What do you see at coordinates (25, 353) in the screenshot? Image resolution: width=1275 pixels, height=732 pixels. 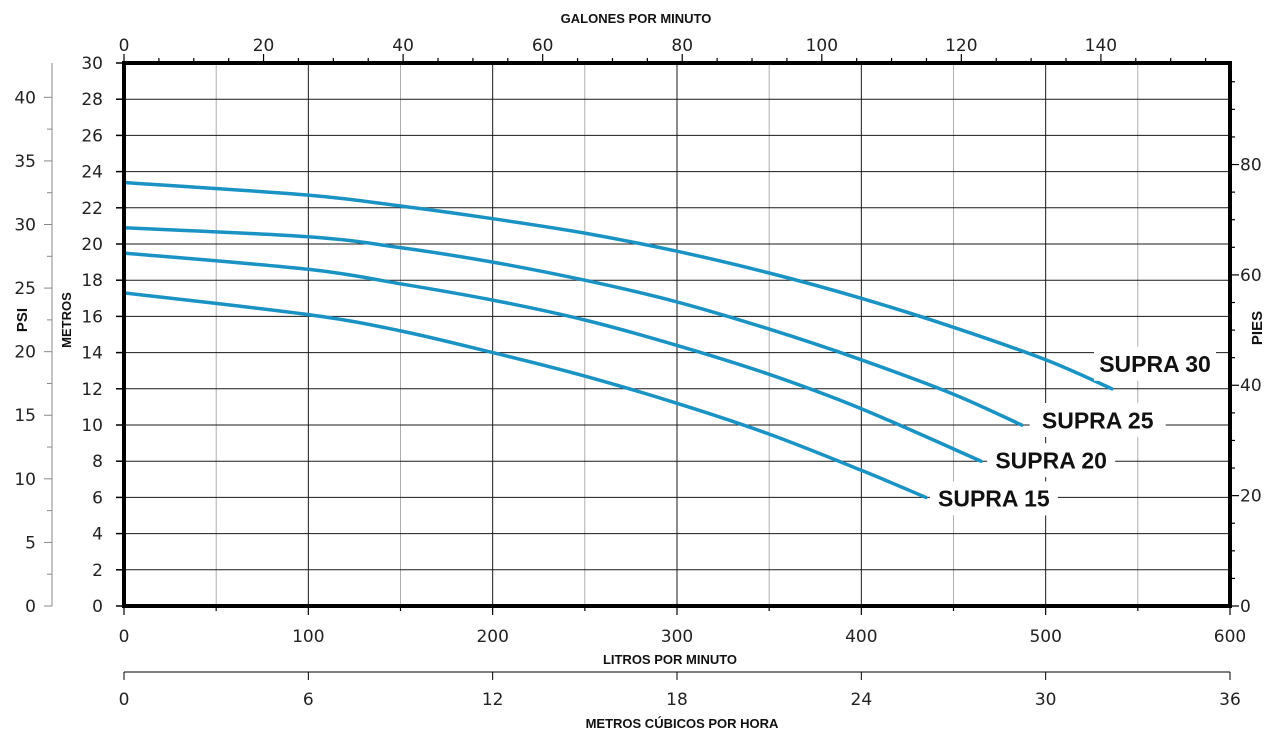 I see `y-left2-tick-label: 20` at bounding box center [25, 353].